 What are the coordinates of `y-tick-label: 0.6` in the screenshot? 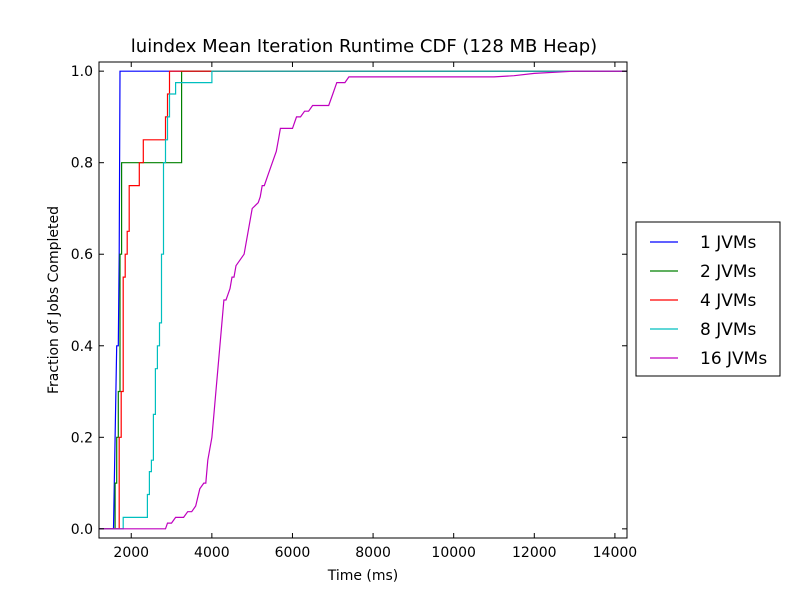 It's located at (82, 255).